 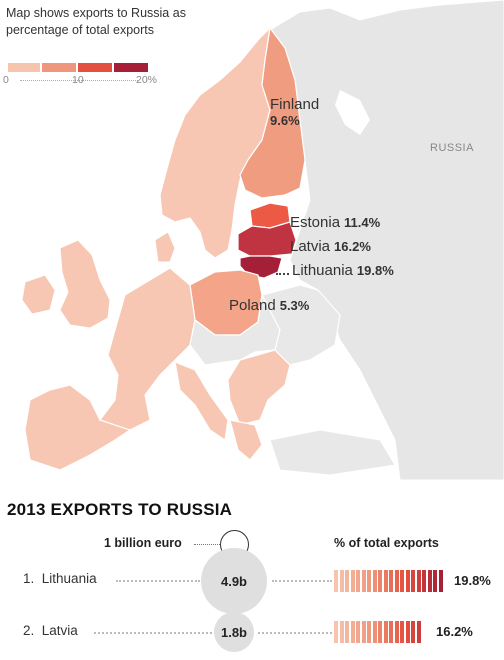 I want to click on estonia-value: 11.4%, so click(x=362, y=222).